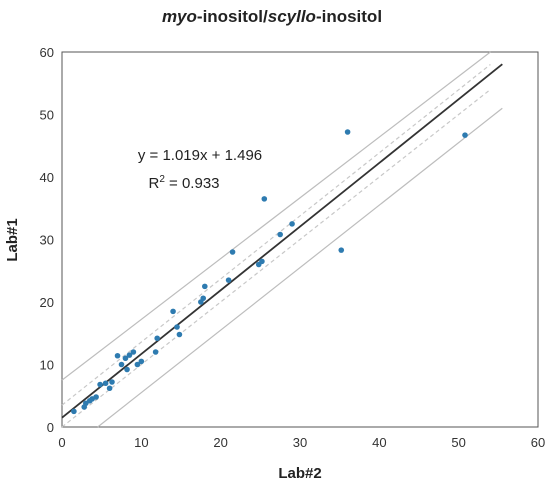 The height and width of the screenshot is (486, 550). Describe the element at coordinates (538, 442) in the screenshot. I see `x-tick-label: 60` at that location.